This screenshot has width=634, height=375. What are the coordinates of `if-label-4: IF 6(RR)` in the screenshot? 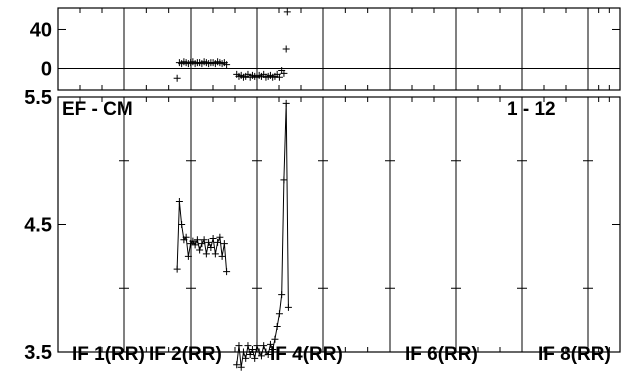 It's located at (441, 354).